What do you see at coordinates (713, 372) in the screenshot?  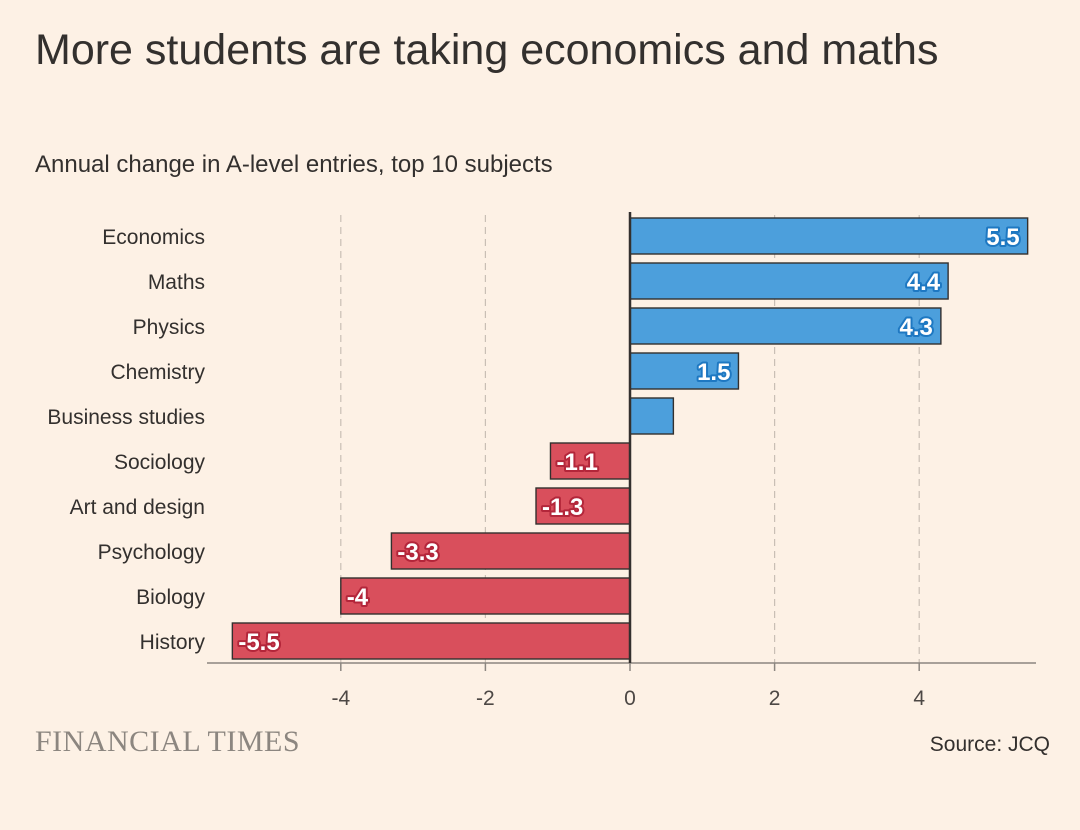 I see `data-label: 1.5` at bounding box center [713, 372].